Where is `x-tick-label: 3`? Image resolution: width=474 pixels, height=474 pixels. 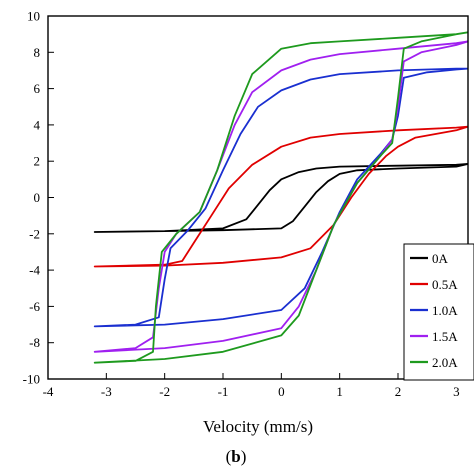
x-tick-label: 3 is located at coordinates (456, 391).